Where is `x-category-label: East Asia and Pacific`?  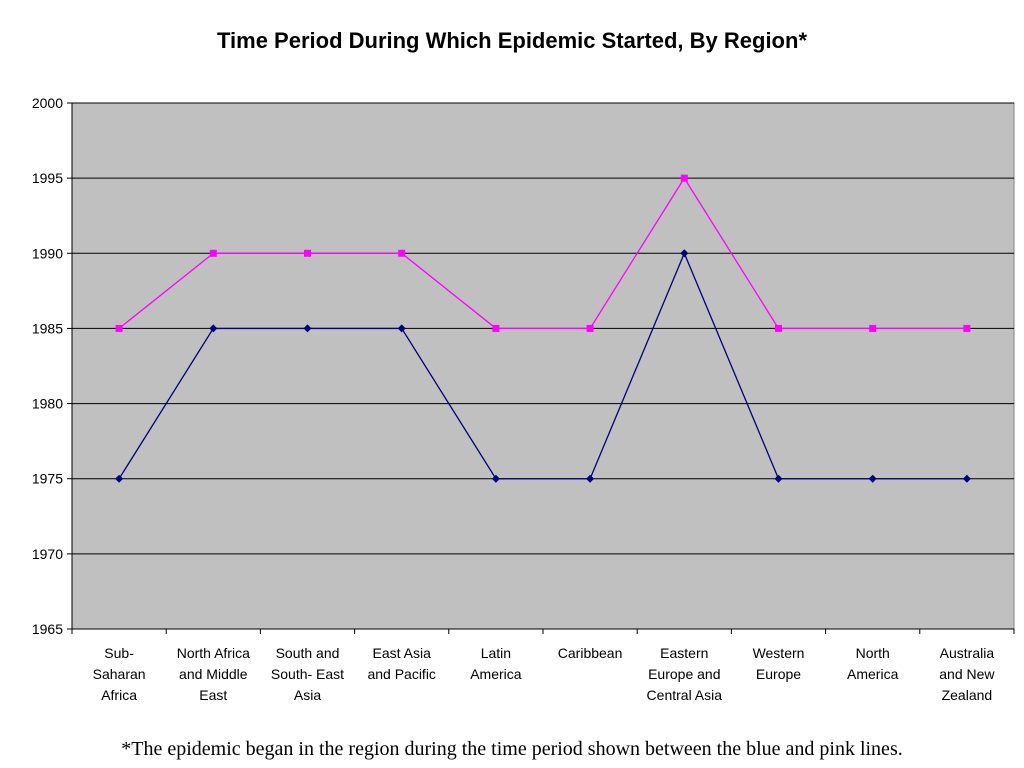 x-category-label: East Asia and Pacific is located at coordinates (401, 663).